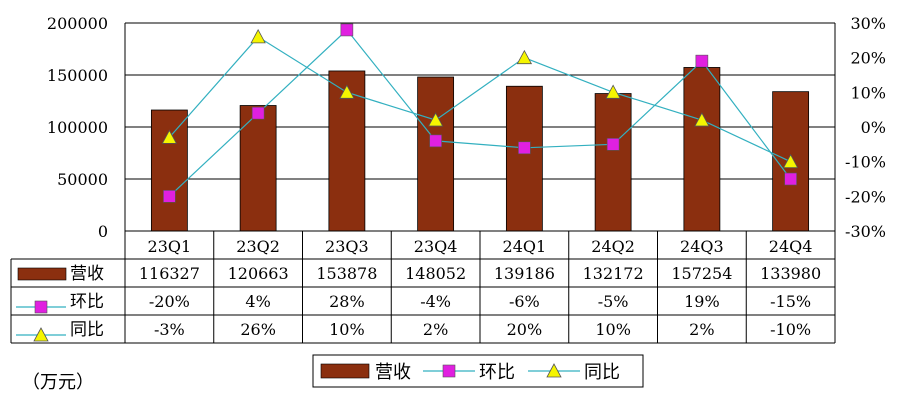 Image resolution: width=911 pixels, height=404 pixels. What do you see at coordinates (77, 23) in the screenshot?
I see `left-tick-label: 200000` at bounding box center [77, 23].